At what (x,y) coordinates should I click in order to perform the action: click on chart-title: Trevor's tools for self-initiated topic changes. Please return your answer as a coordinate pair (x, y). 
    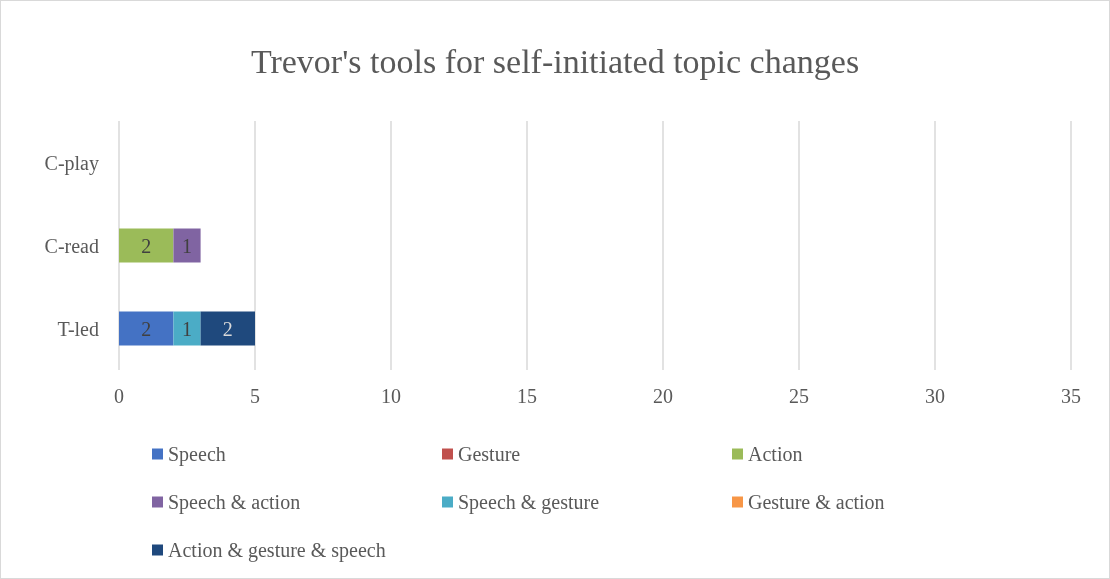
    Looking at the image, I should click on (555, 61).